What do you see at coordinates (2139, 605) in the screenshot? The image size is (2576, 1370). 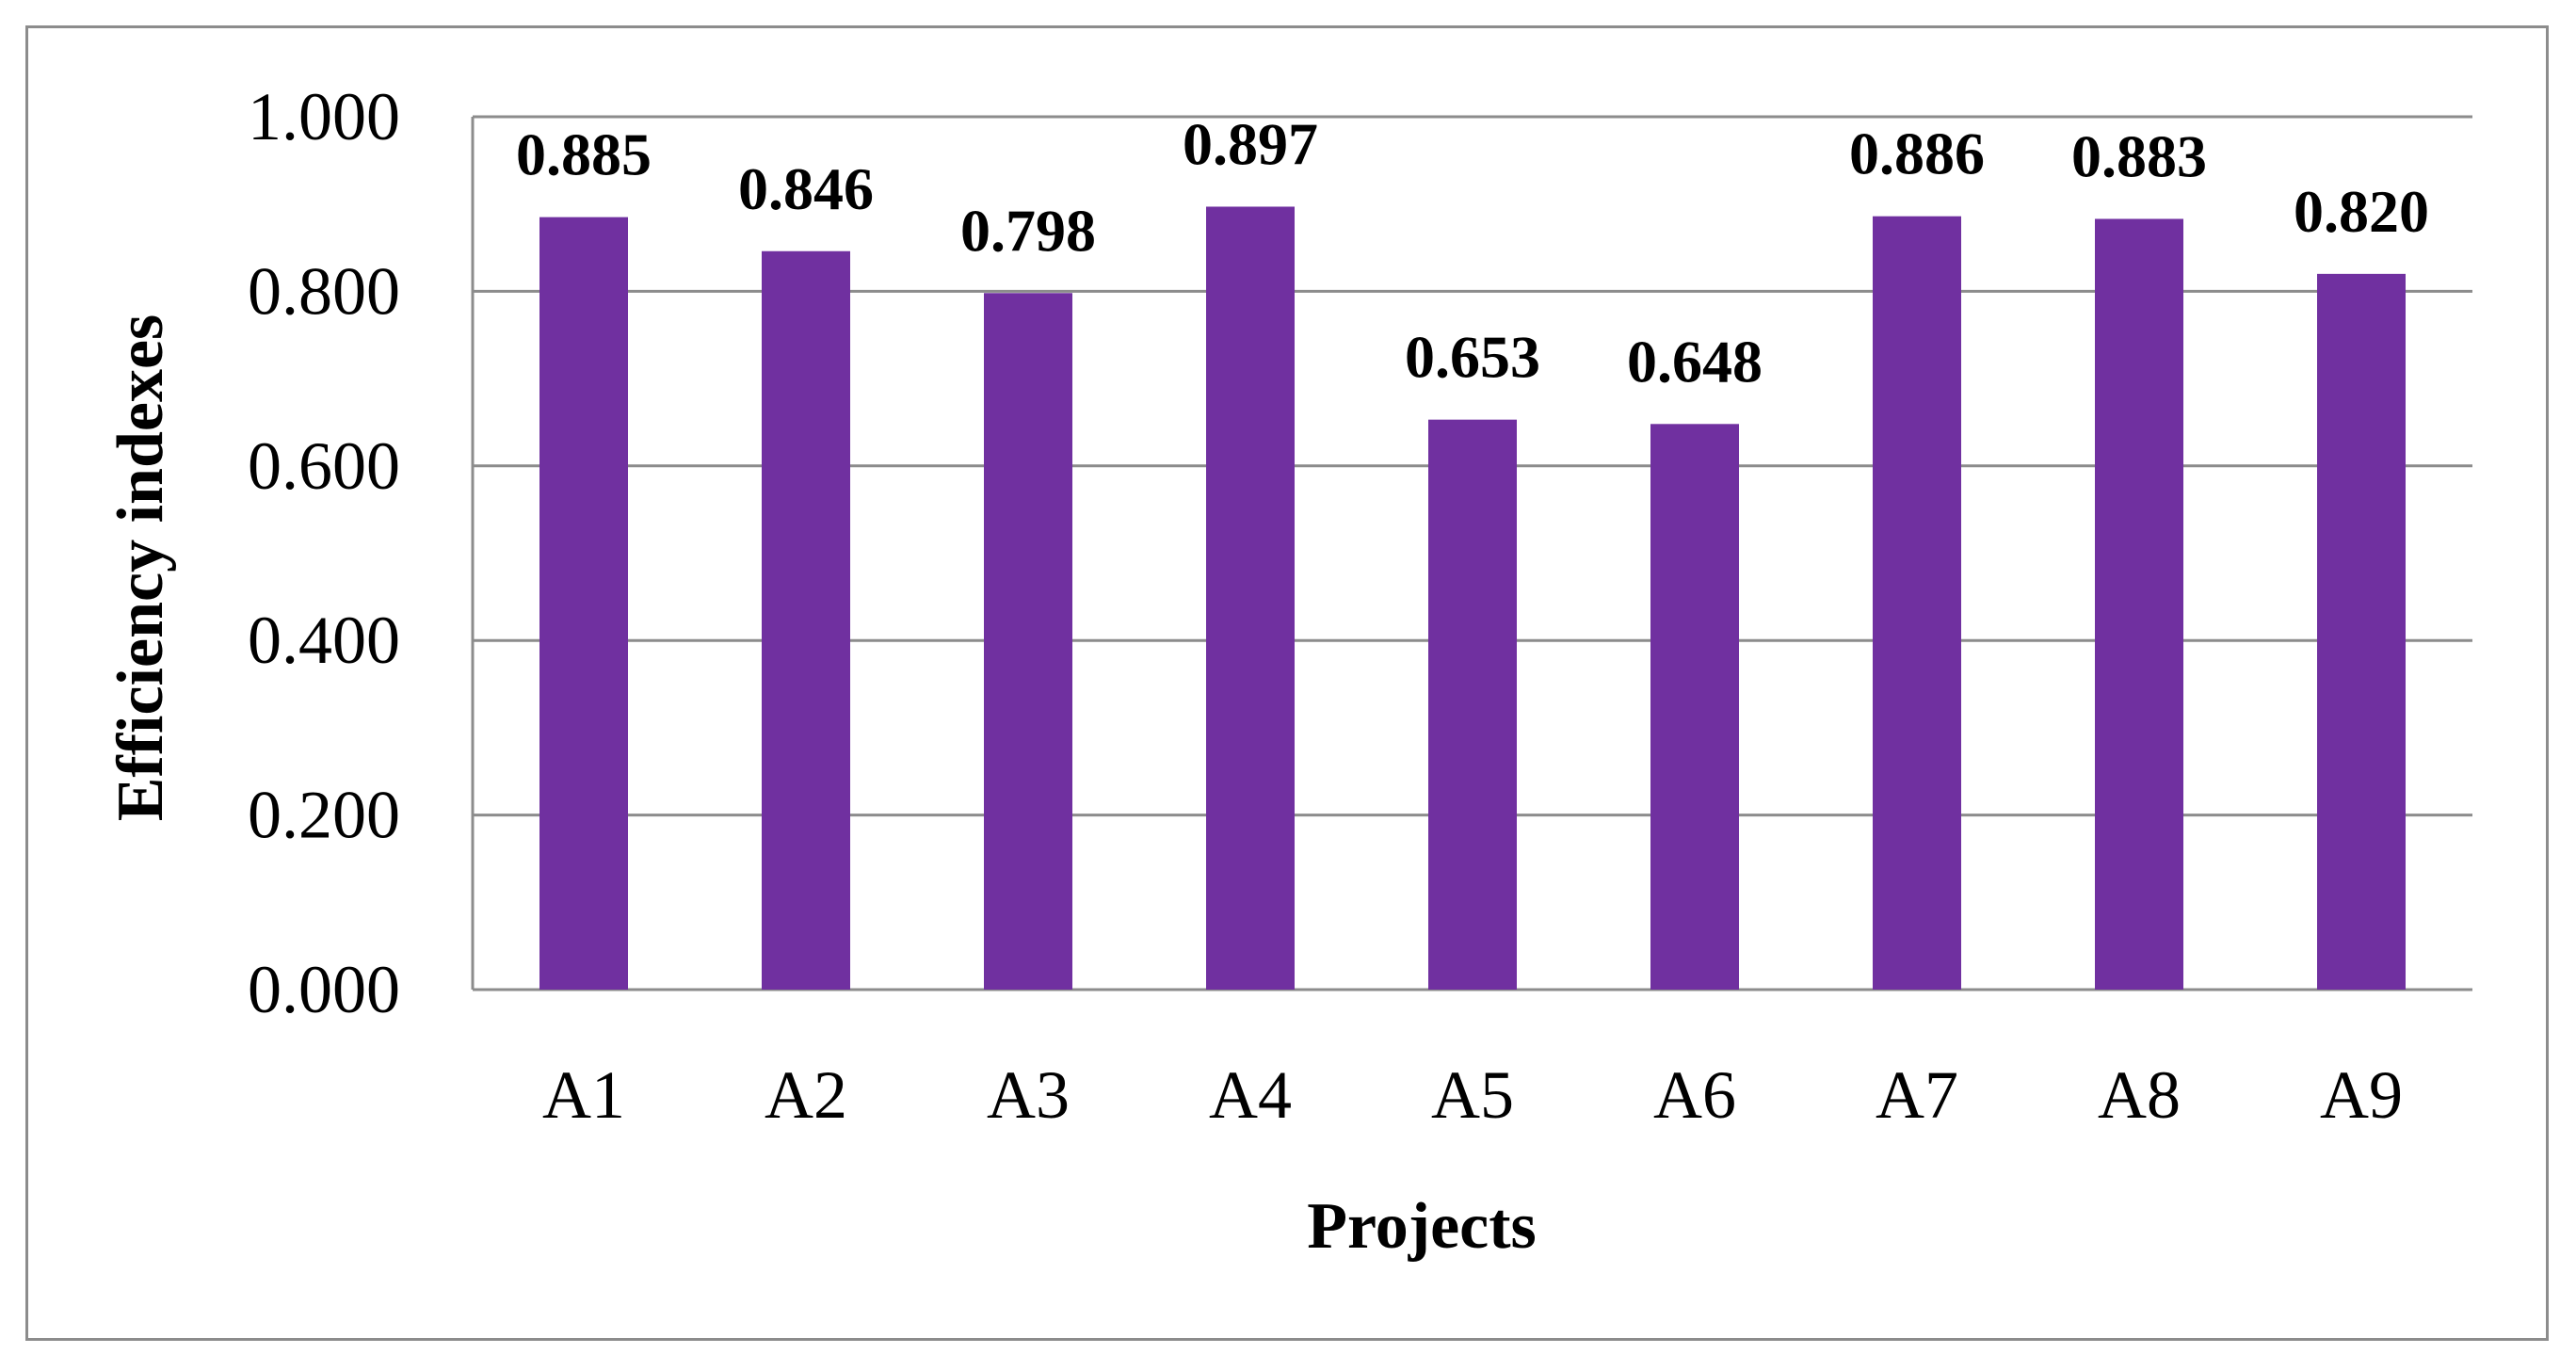 I see `bar-a8` at bounding box center [2139, 605].